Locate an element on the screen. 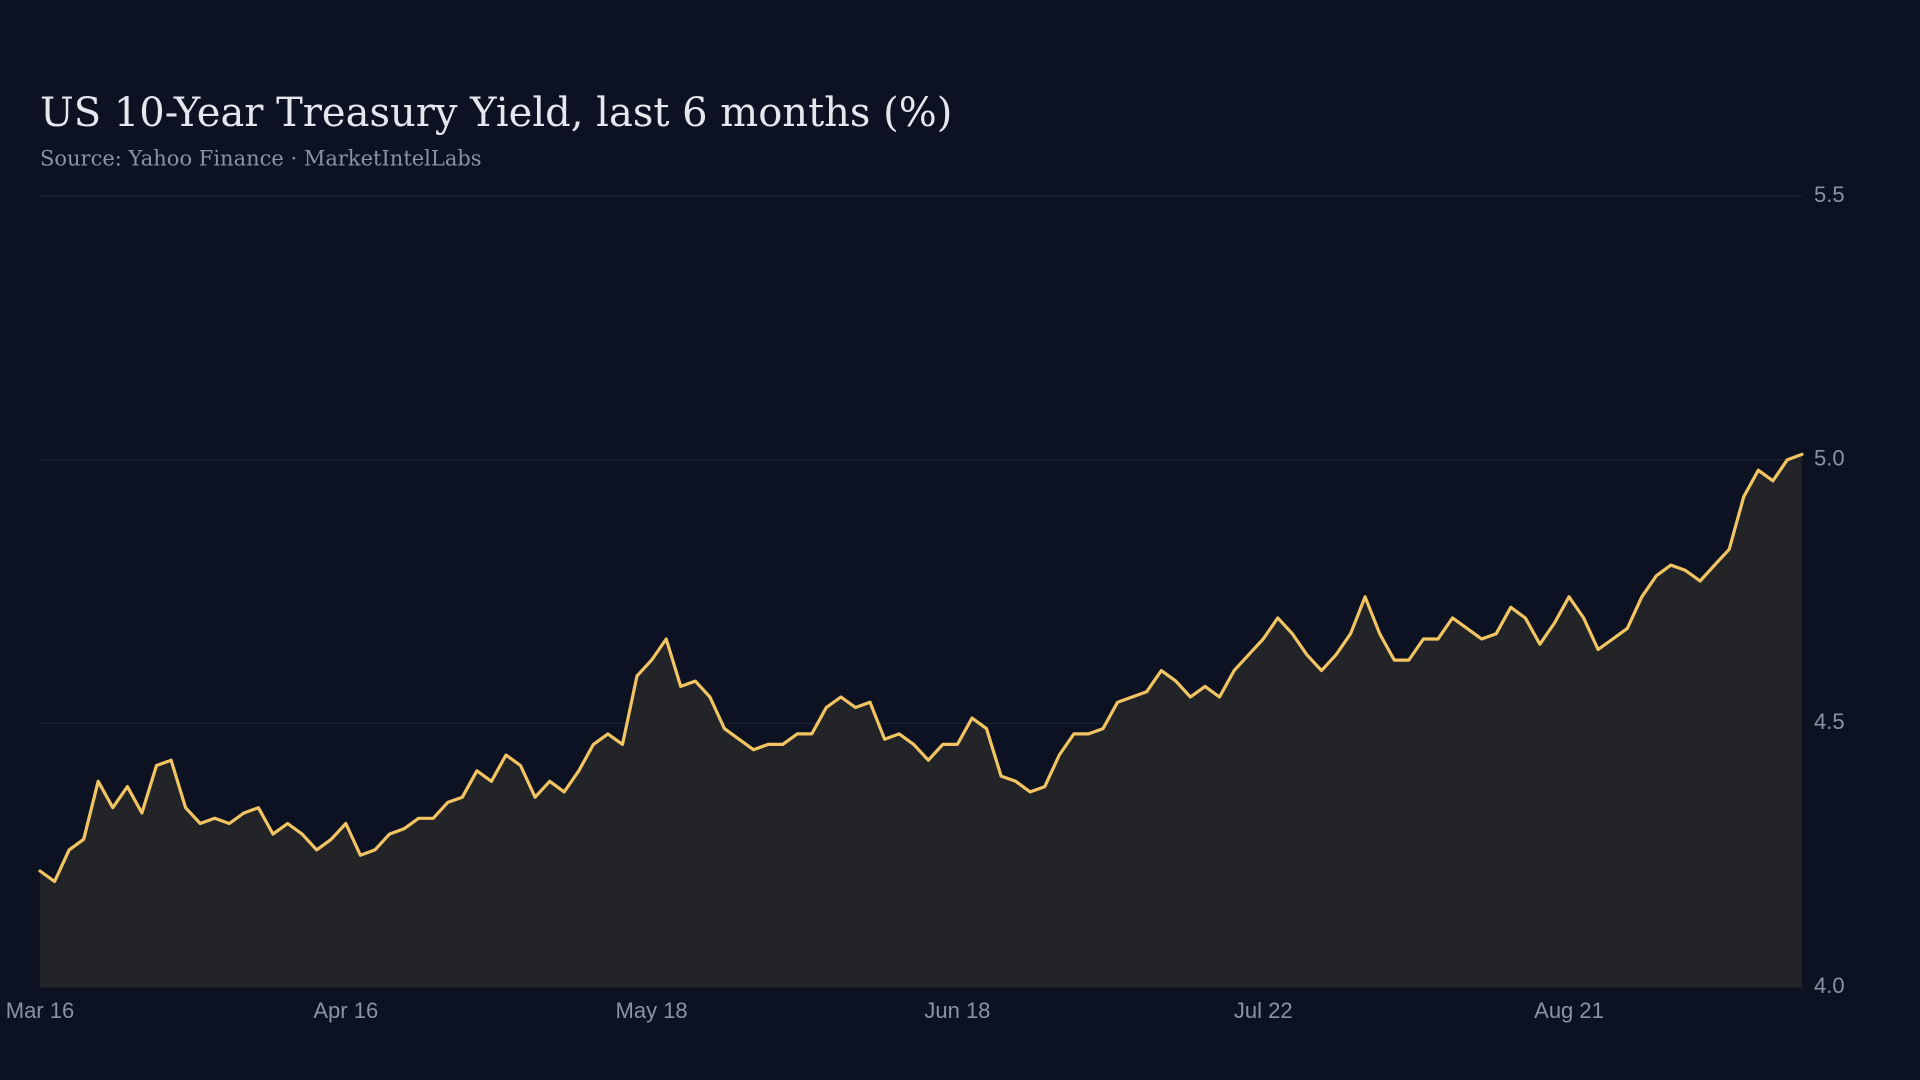  y-tick-label: 4.5 is located at coordinates (1829, 721).